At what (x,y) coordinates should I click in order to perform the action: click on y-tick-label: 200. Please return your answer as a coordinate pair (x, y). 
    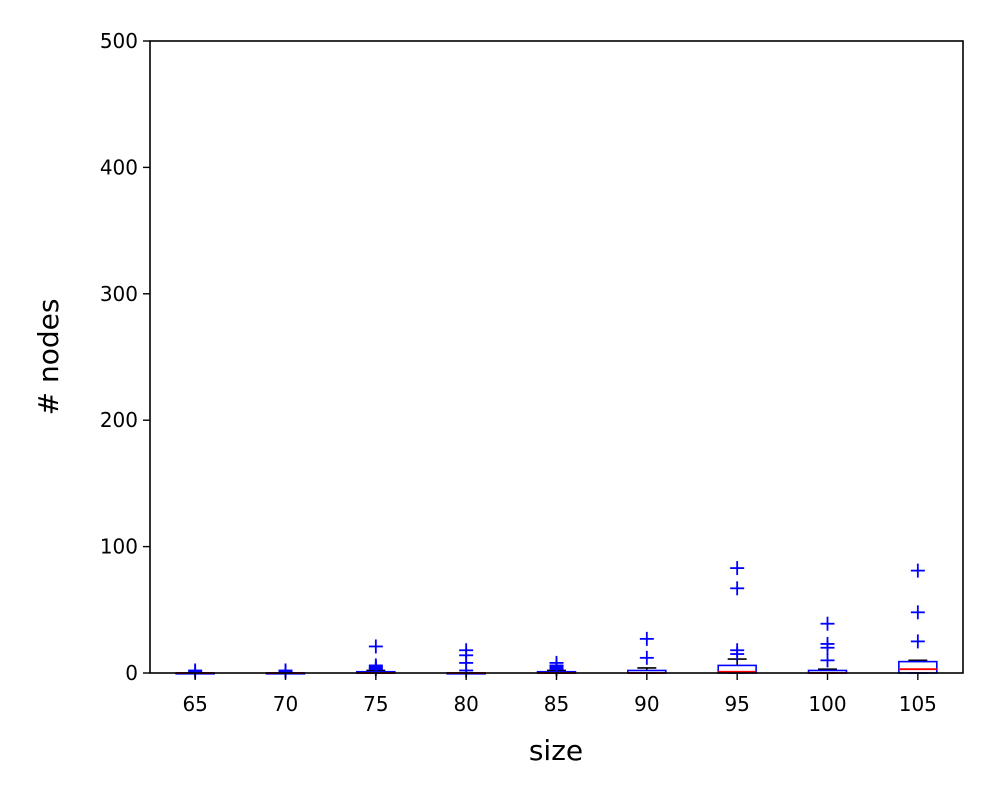
    Looking at the image, I should click on (119, 420).